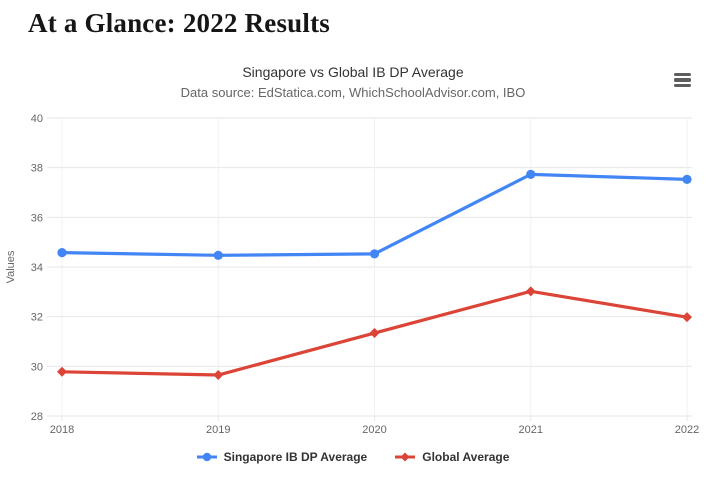  Describe the element at coordinates (466, 457) in the screenshot. I see `legend-label: Global Average` at that location.